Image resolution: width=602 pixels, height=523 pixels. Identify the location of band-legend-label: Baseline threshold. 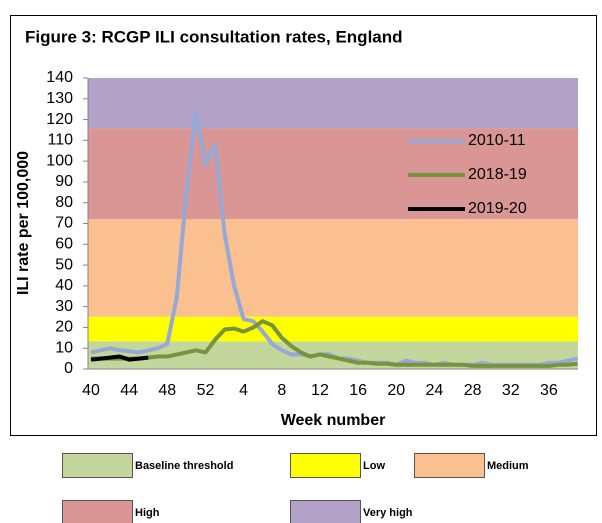
(184, 466).